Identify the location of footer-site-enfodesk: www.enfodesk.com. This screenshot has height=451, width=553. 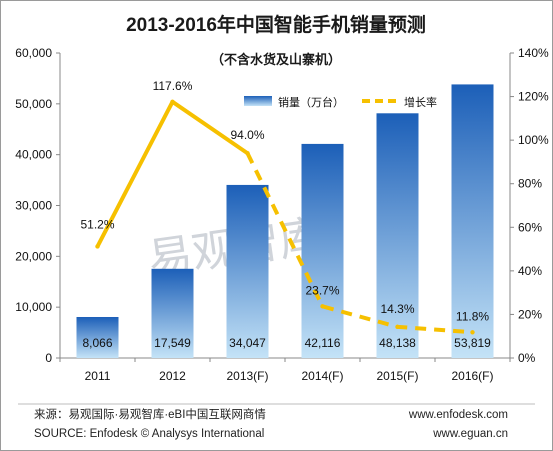
(458, 415).